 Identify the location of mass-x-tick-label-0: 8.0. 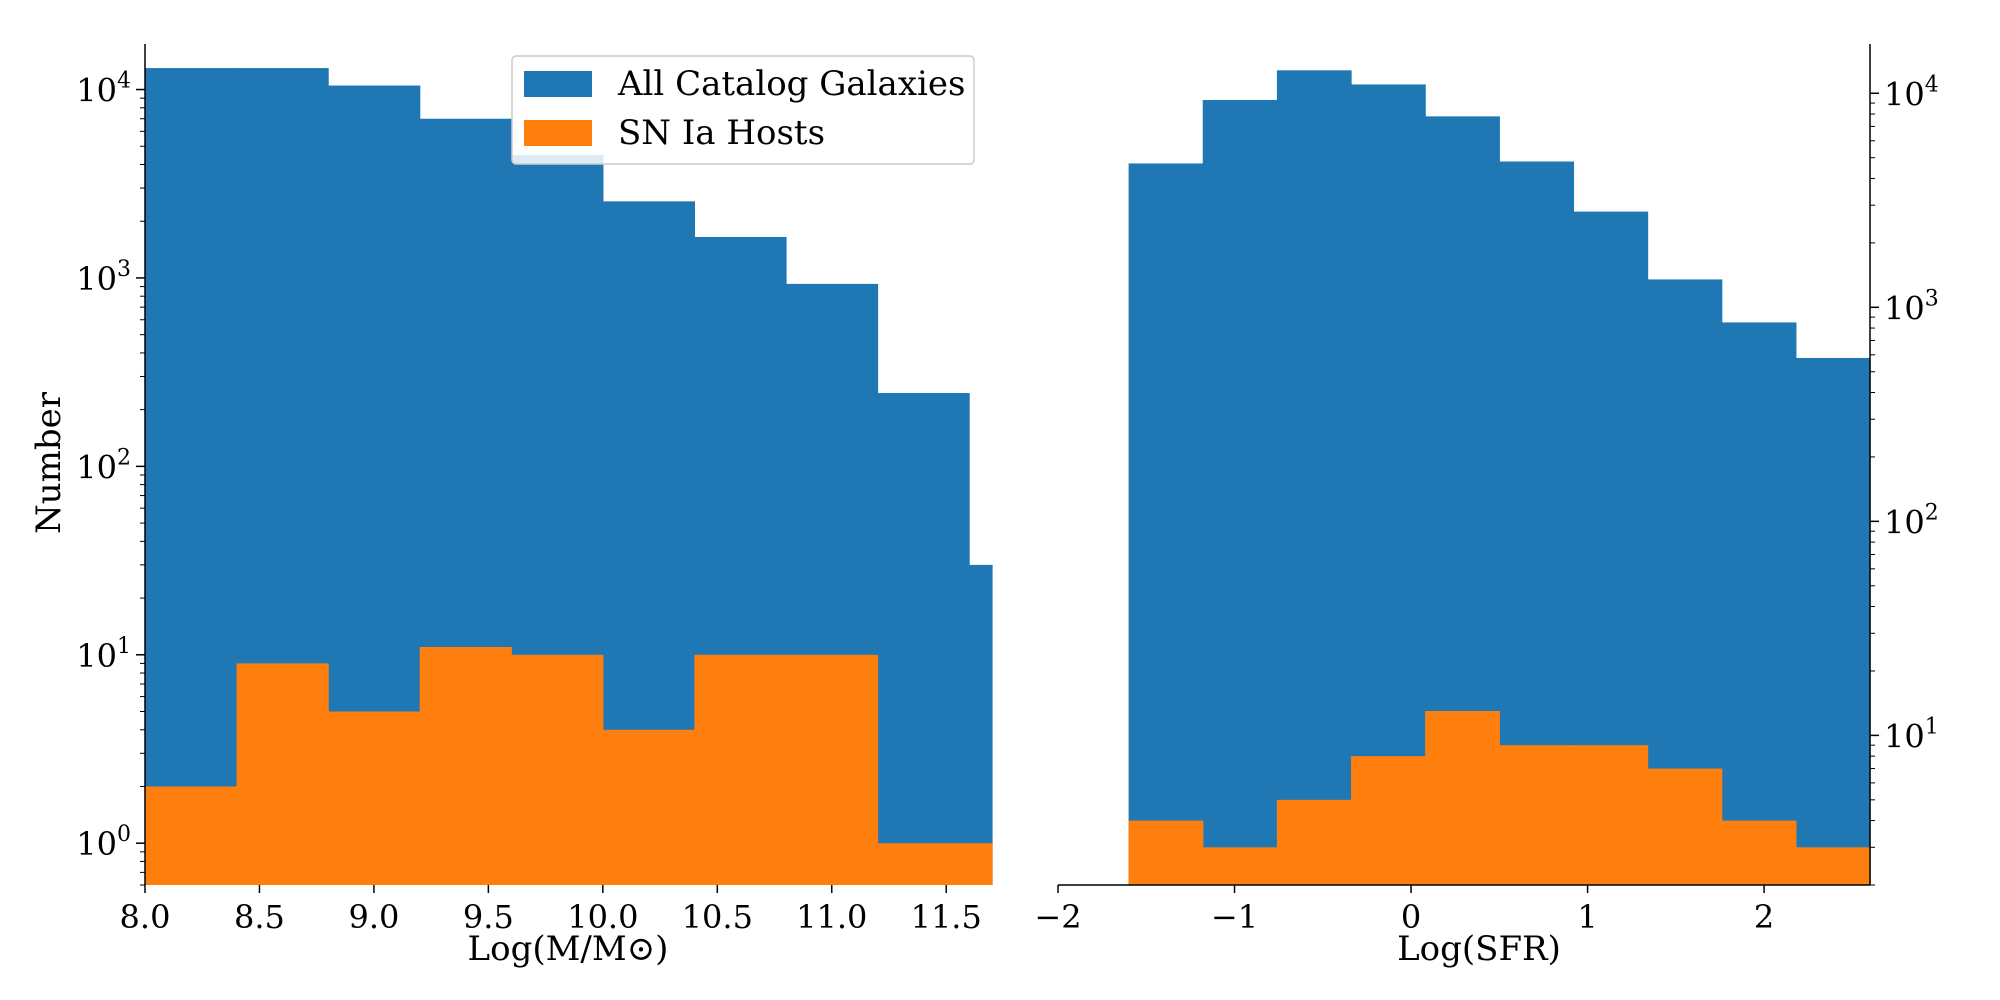
(145, 917).